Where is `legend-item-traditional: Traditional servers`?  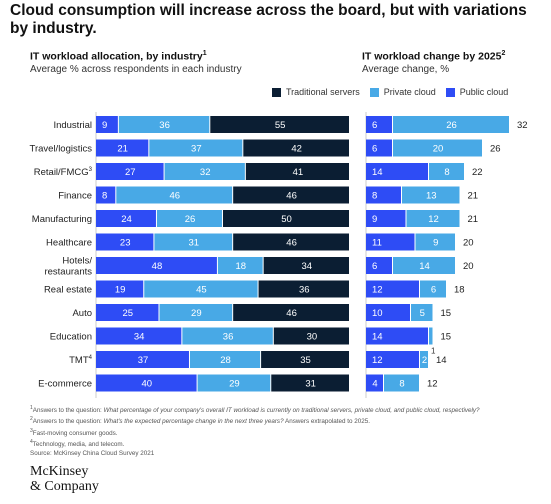
legend-item-traditional: Traditional servers is located at coordinates (316, 92).